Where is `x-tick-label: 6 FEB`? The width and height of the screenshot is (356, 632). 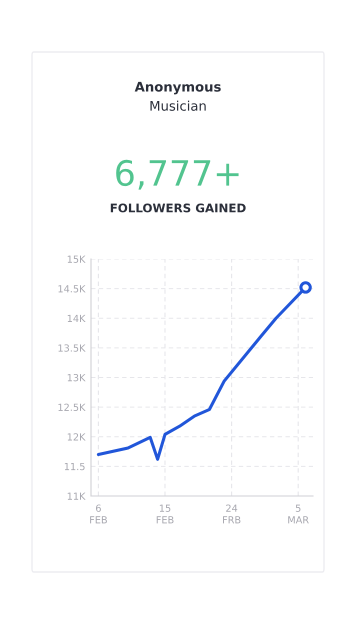
x-tick-label: 6 FEB is located at coordinates (98, 514).